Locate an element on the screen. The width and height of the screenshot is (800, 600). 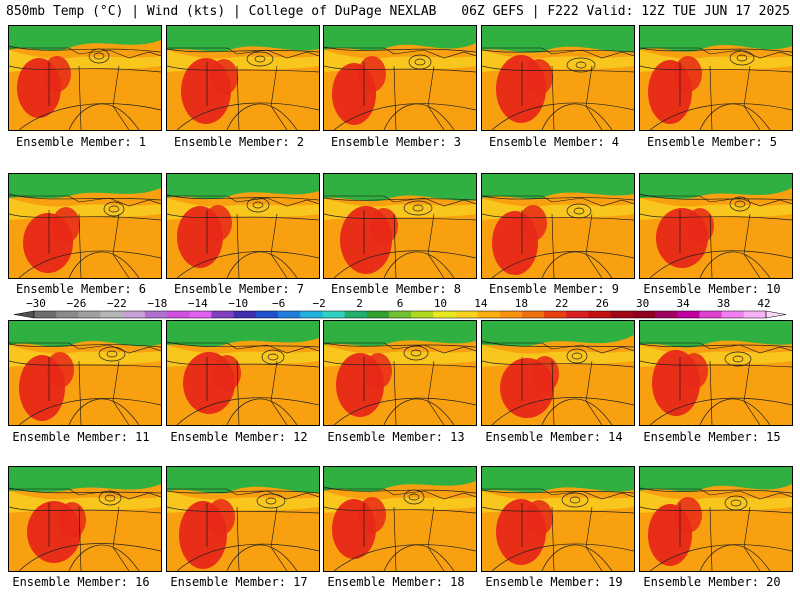
colorbar-tick-label: 30 is located at coordinates (643, 303).